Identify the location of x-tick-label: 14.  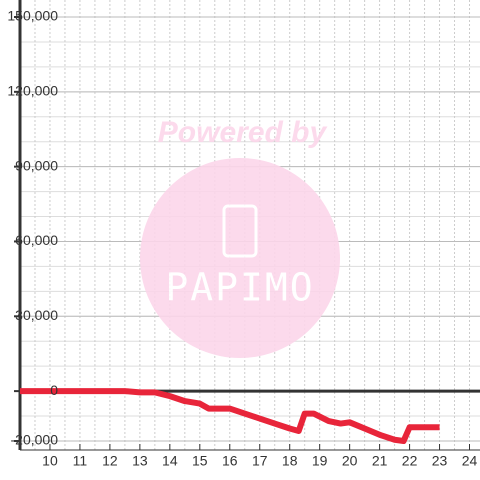
(170, 461).